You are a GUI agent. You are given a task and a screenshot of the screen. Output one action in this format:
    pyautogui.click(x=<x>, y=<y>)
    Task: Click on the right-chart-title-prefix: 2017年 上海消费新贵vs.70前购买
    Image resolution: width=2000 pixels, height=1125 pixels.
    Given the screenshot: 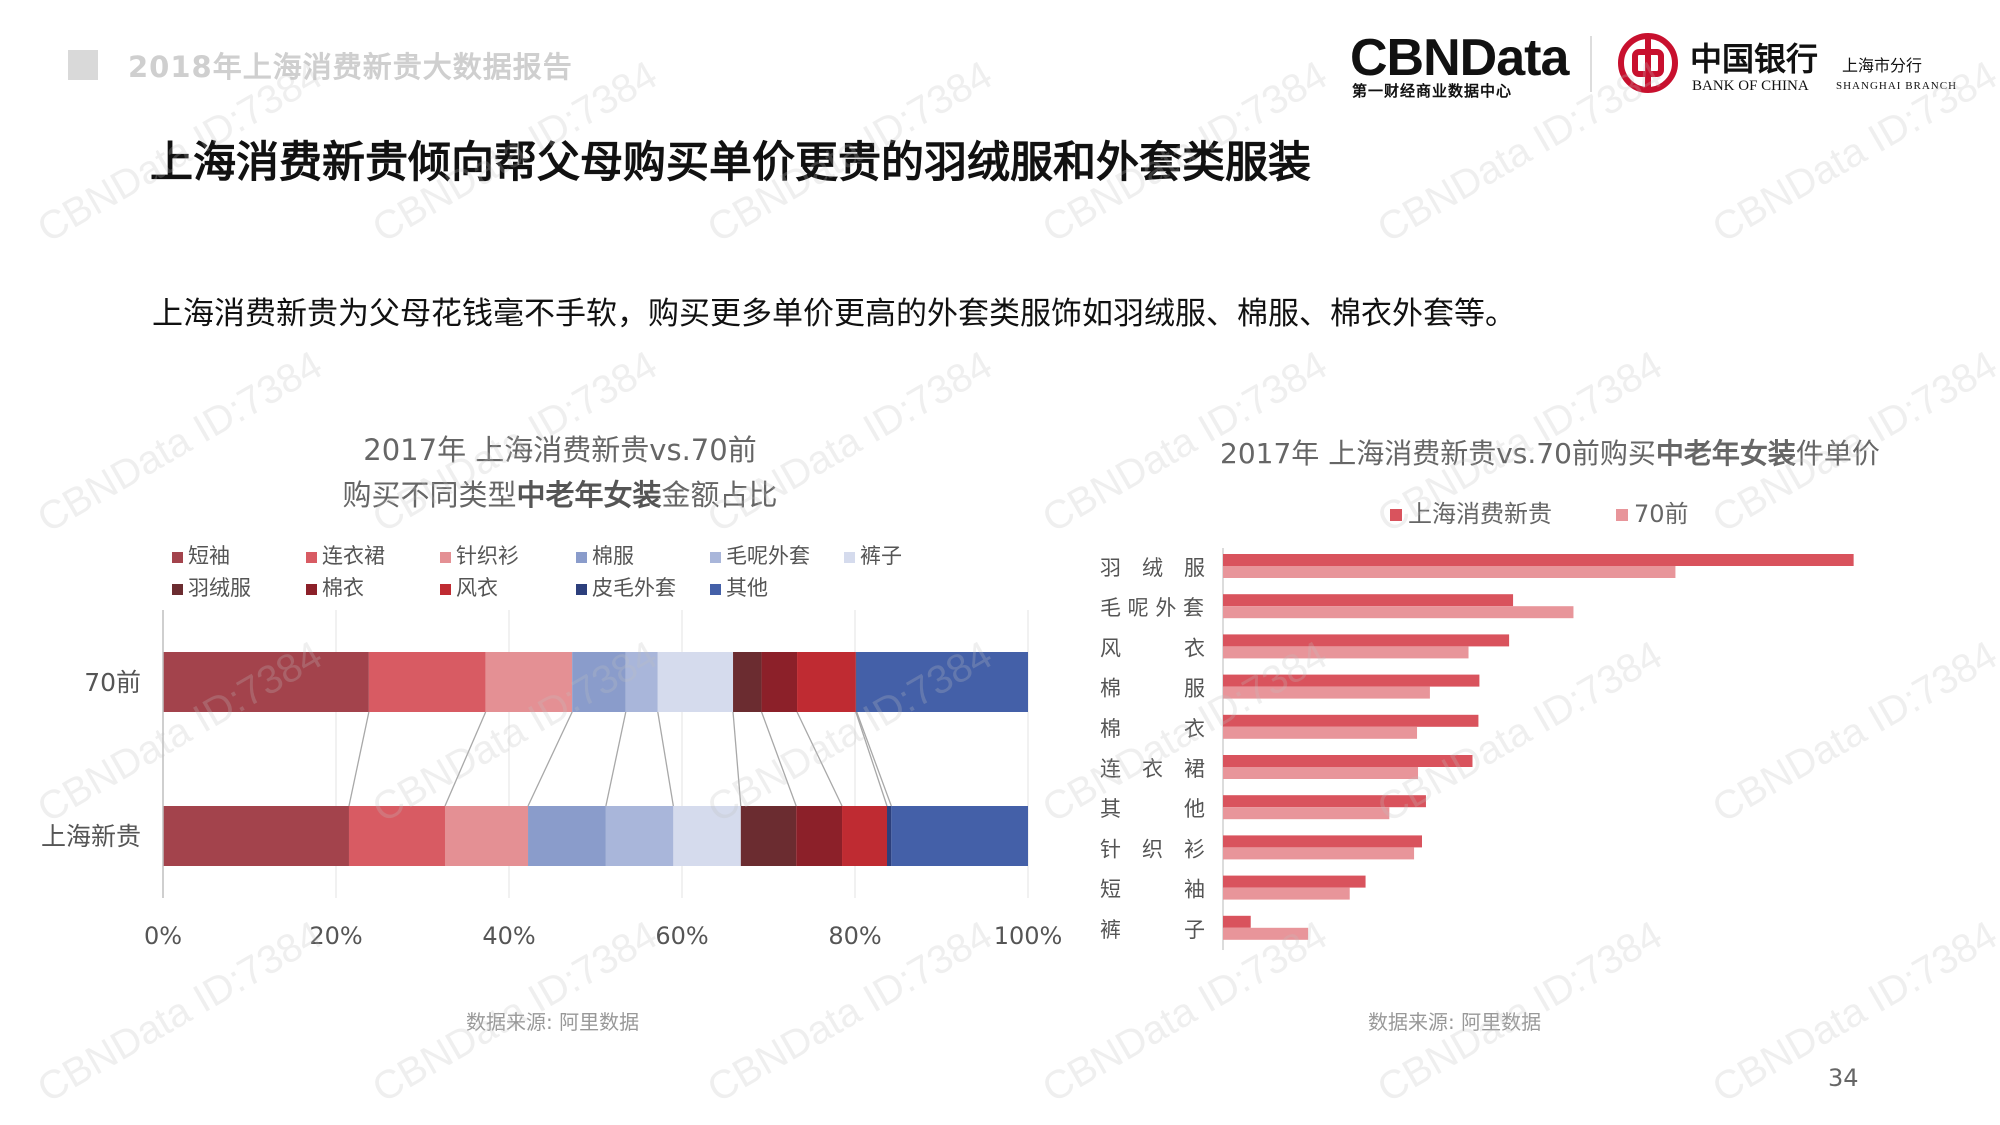 What is the action you would take?
    pyautogui.click(x=1438, y=453)
    